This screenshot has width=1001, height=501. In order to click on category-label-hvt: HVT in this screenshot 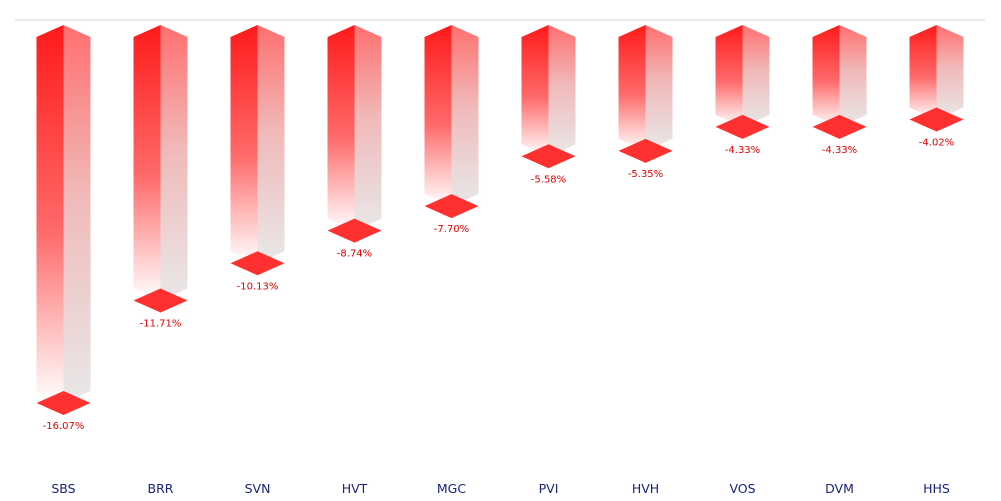, I will do `click(355, 488)`.